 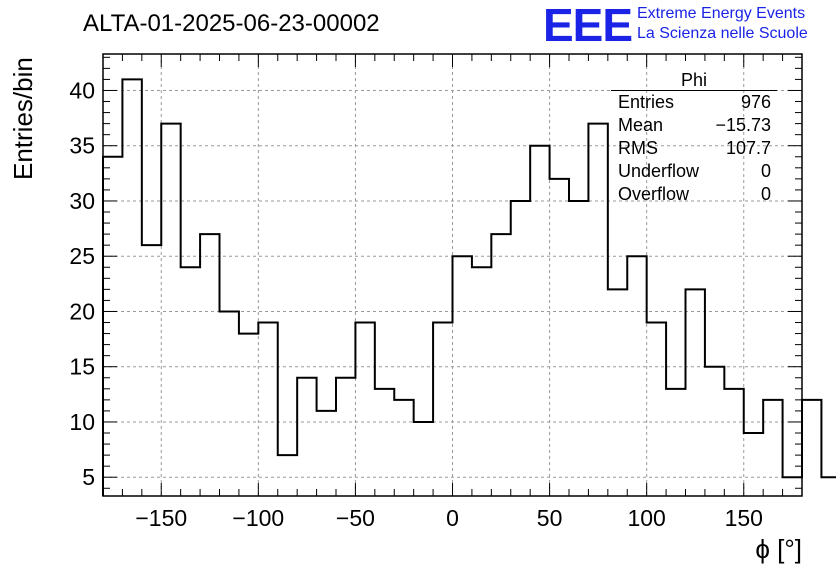 I want to click on stats-row: Entries 976, so click(x=694, y=102).